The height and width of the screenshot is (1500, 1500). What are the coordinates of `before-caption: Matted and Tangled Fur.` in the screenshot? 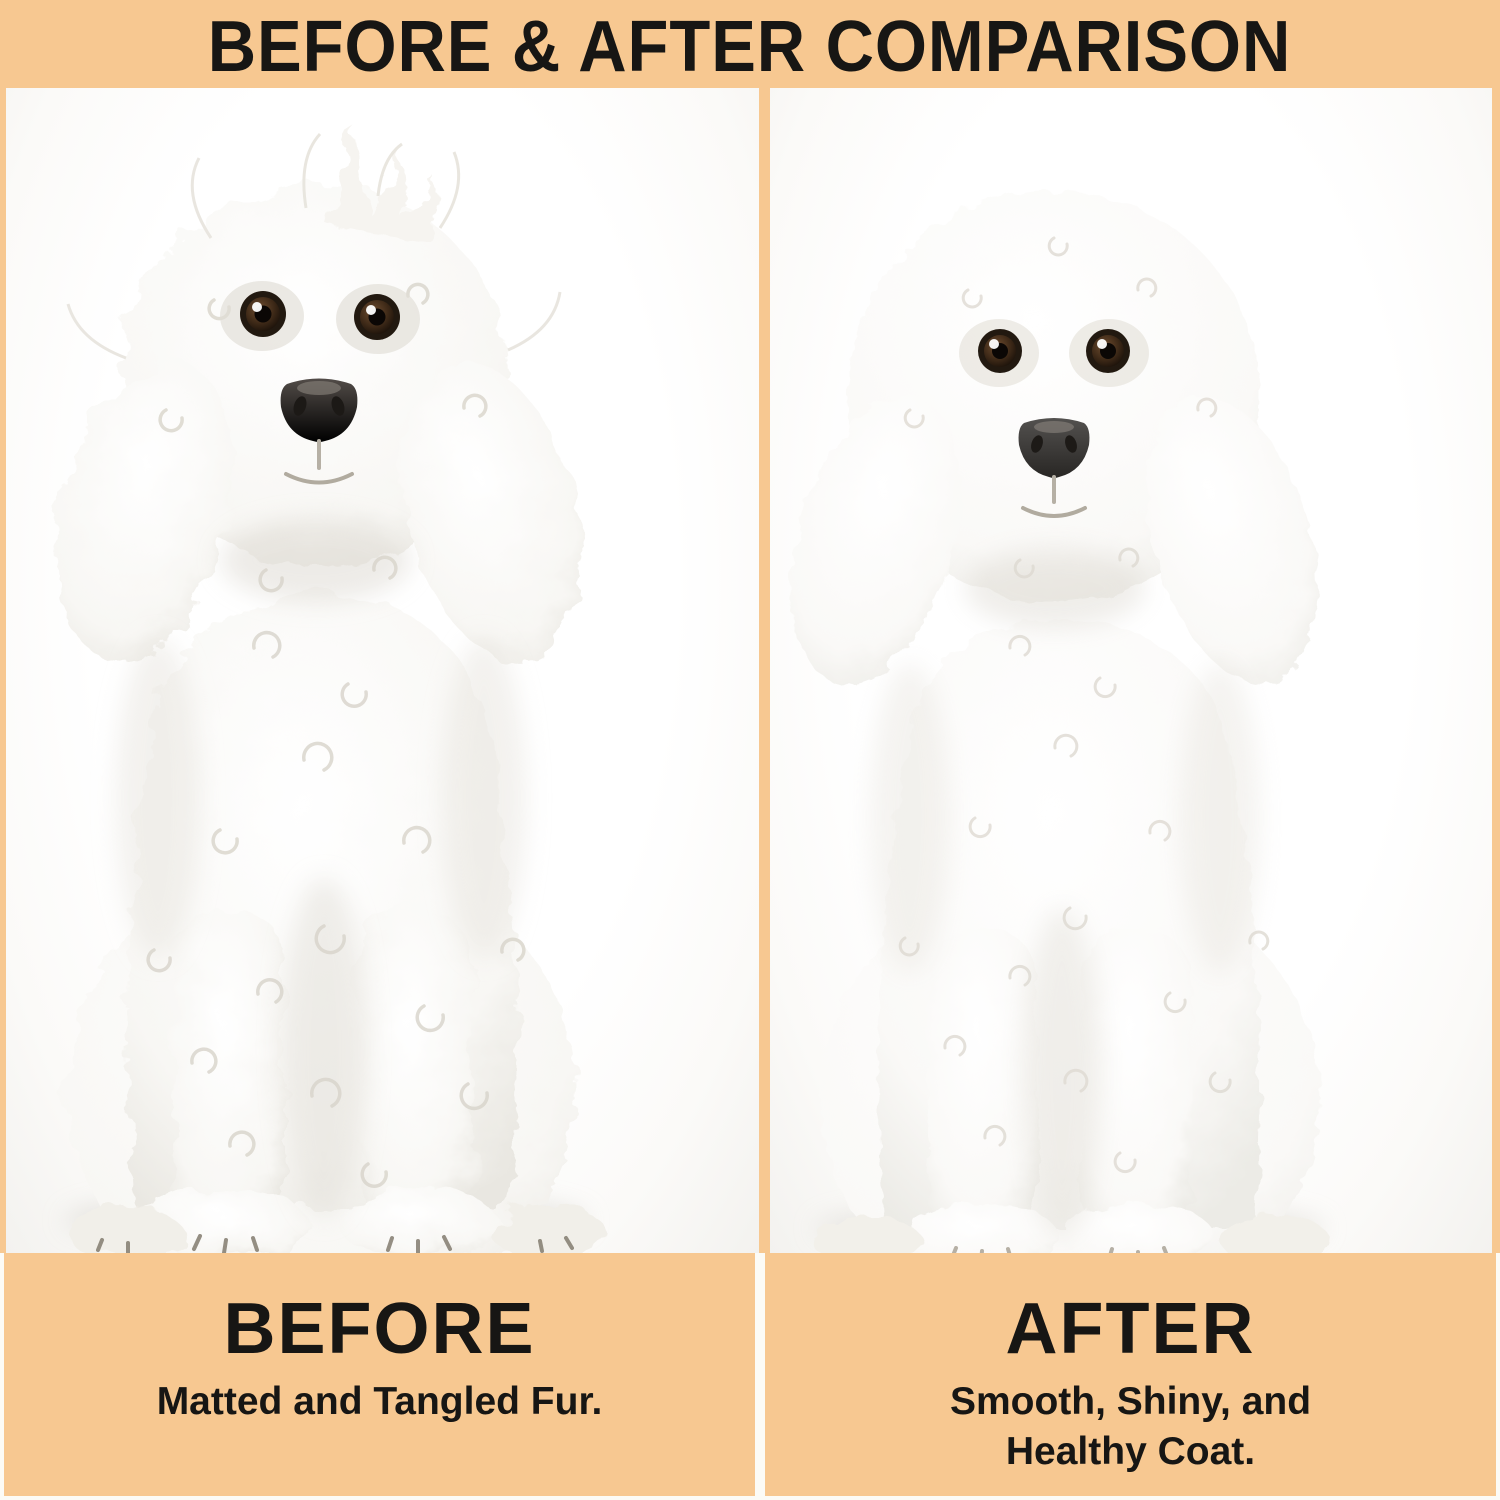 It's located at (380, 1402).